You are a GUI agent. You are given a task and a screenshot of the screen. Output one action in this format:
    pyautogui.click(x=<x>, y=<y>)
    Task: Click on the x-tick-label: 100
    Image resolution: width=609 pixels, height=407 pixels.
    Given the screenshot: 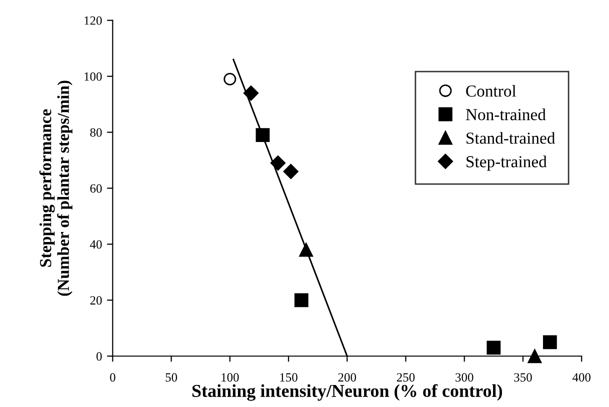 What is the action you would take?
    pyautogui.click(x=230, y=377)
    